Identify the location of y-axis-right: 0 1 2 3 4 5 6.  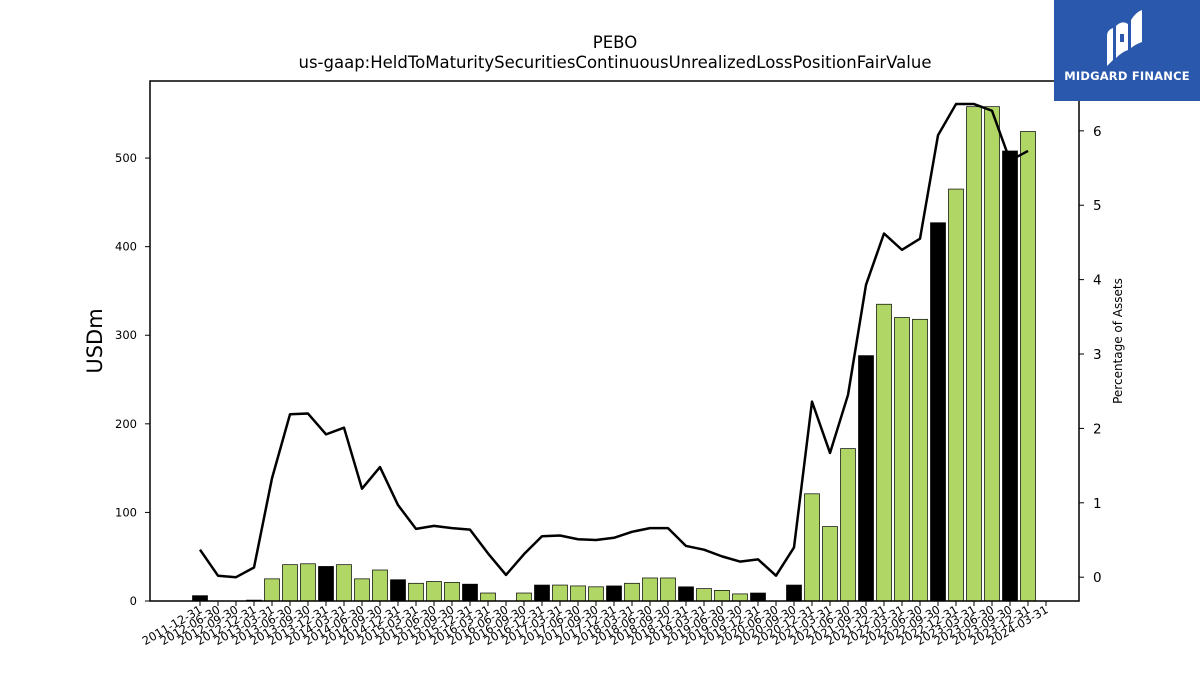
(1090, 355).